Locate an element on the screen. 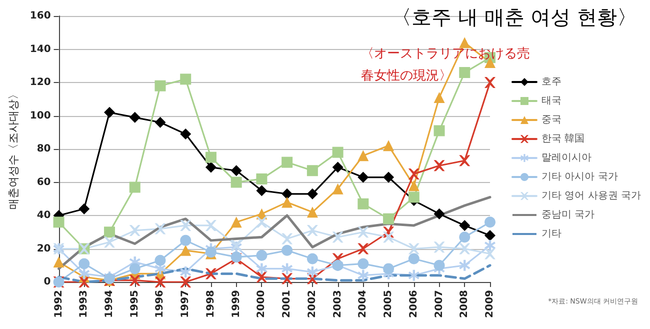 This screenshot has height=329, width=650. x-tick-label: 1994 is located at coordinates (110, 304).